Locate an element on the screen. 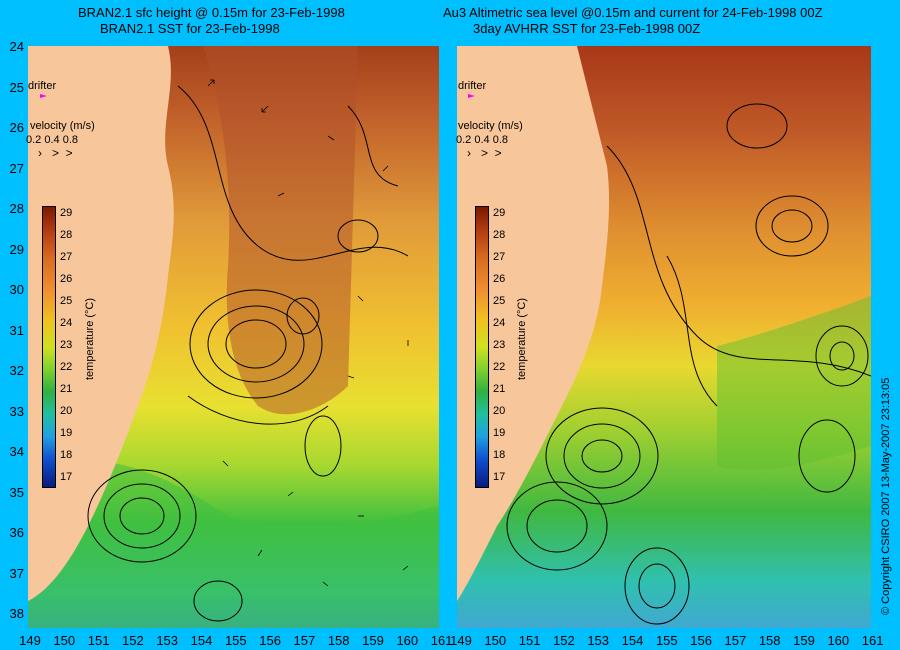 This screenshot has width=900, height=650. lat-label: 27 is located at coordinates (16, 168).